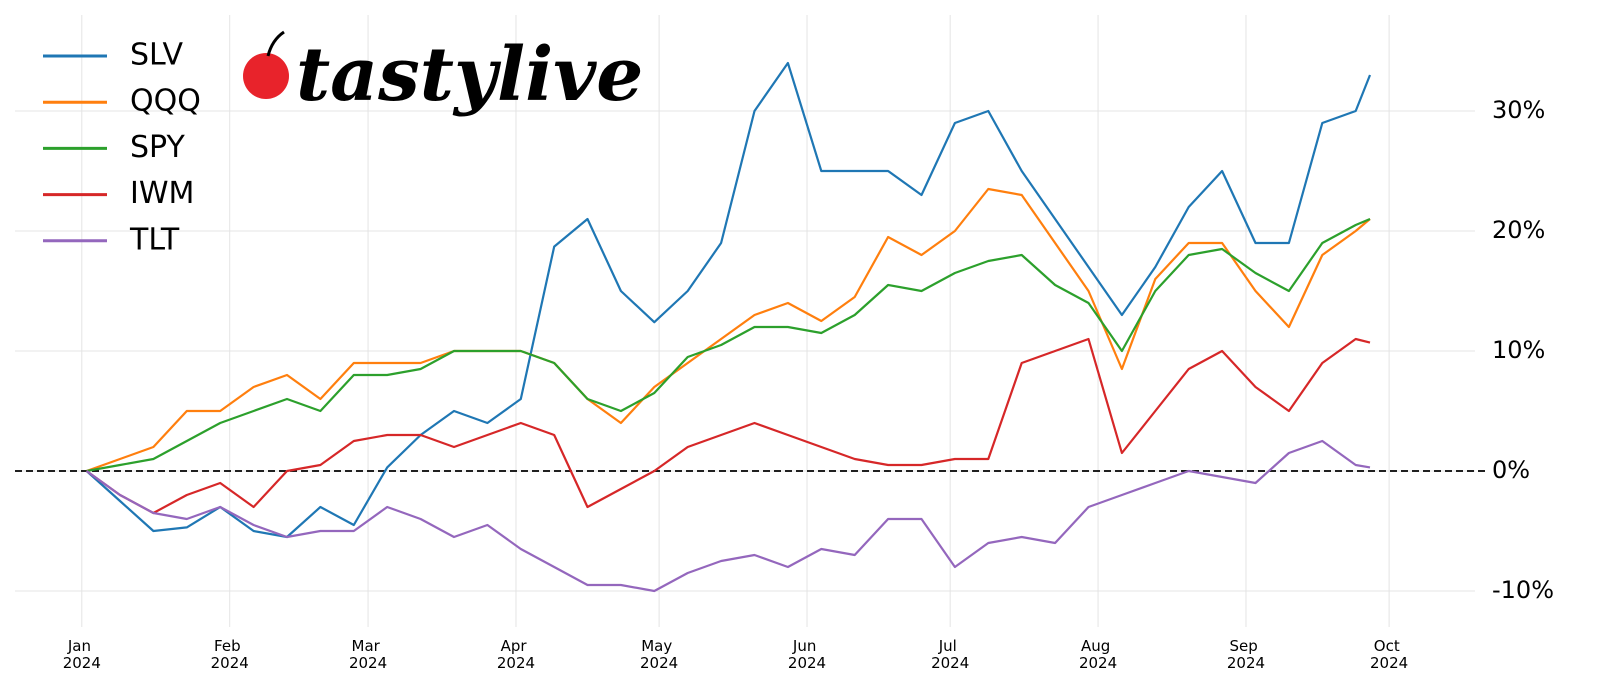 Image resolution: width=1600 pixels, height=700 pixels. Describe the element at coordinates (266, 76) in the screenshot. I see `logo-cherry` at that location.